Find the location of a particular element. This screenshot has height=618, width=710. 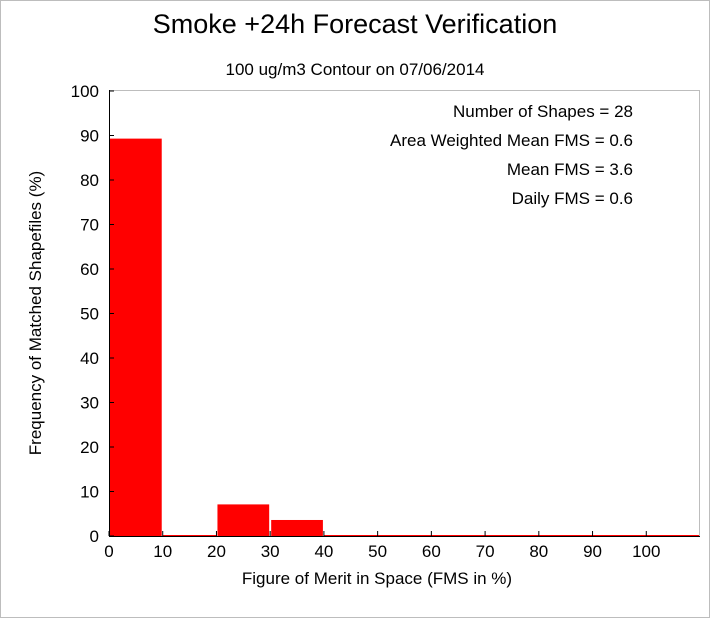

y-tick-label: 30 is located at coordinates (89, 403).